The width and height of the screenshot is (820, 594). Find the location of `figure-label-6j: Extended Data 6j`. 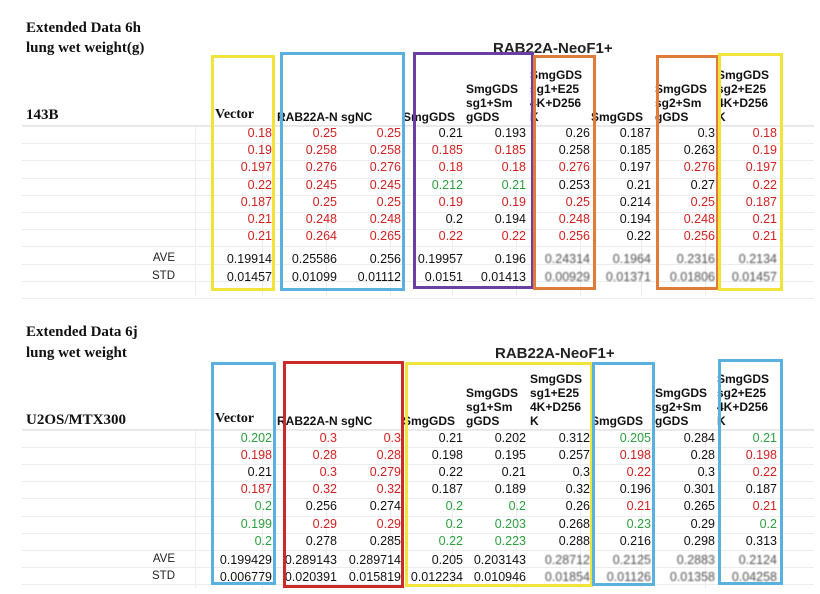

figure-label-6j: Extended Data 6j is located at coordinates (82, 332).